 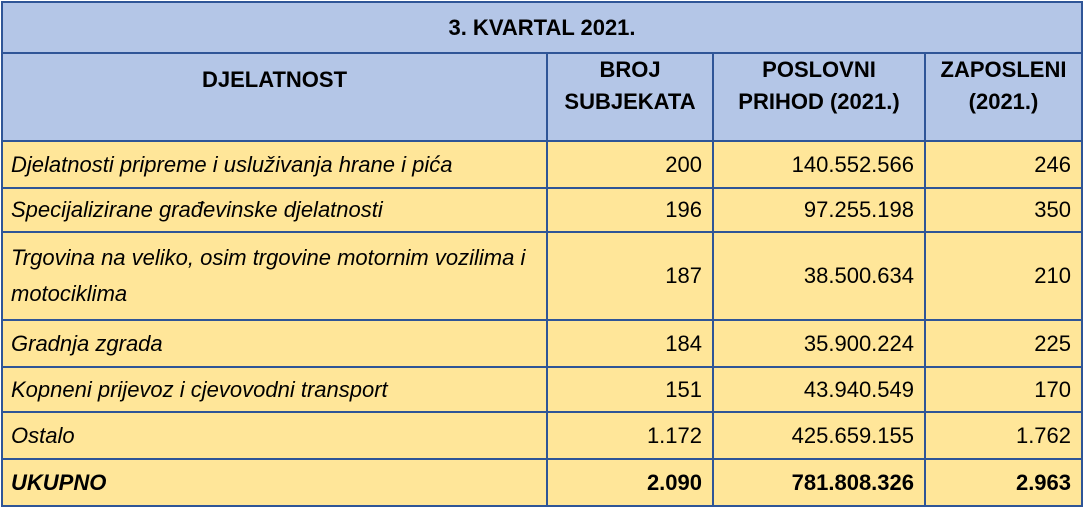 I want to click on total-poslovni-prihod: 781.808.326, so click(x=819, y=482).